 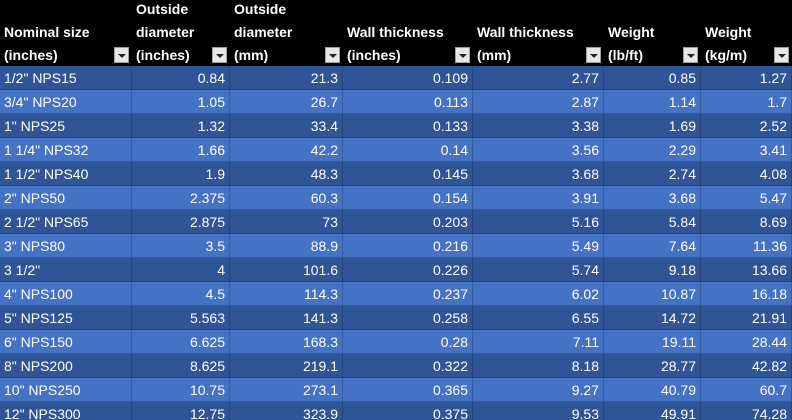 What do you see at coordinates (286, 390) in the screenshot?
I see `table-cell: 273.1` at bounding box center [286, 390].